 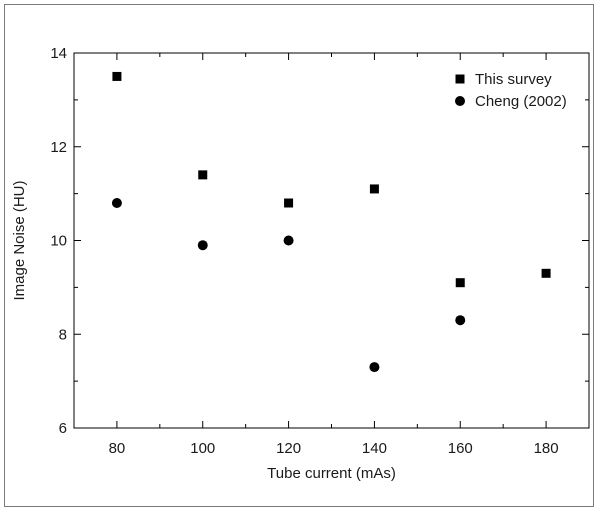 I want to click on legend: This survey Cheng (2002), so click(x=511, y=90).